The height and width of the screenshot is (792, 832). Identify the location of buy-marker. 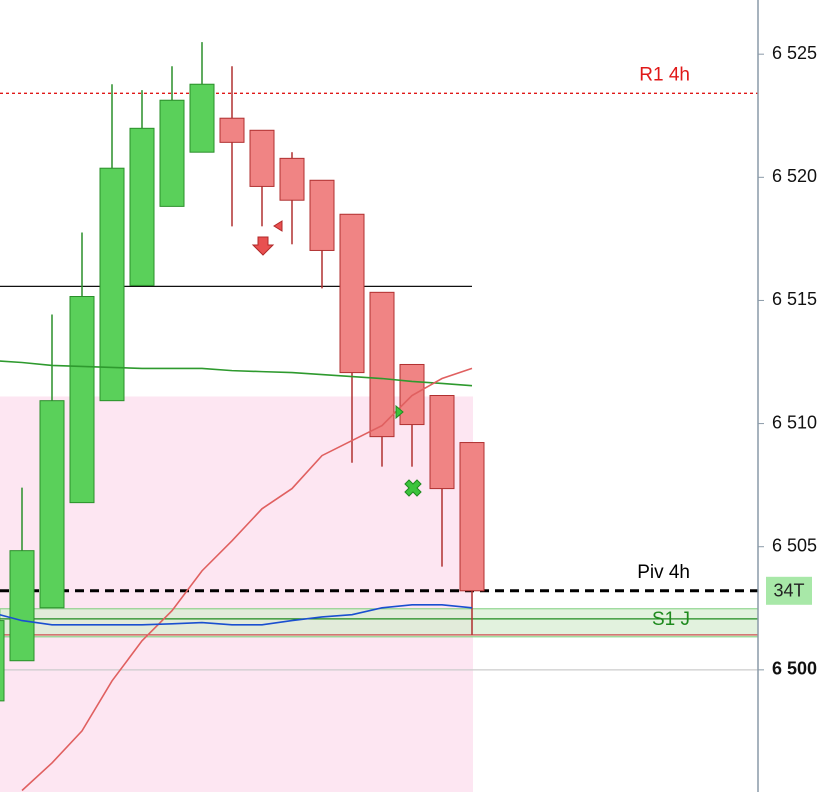
(399, 412).